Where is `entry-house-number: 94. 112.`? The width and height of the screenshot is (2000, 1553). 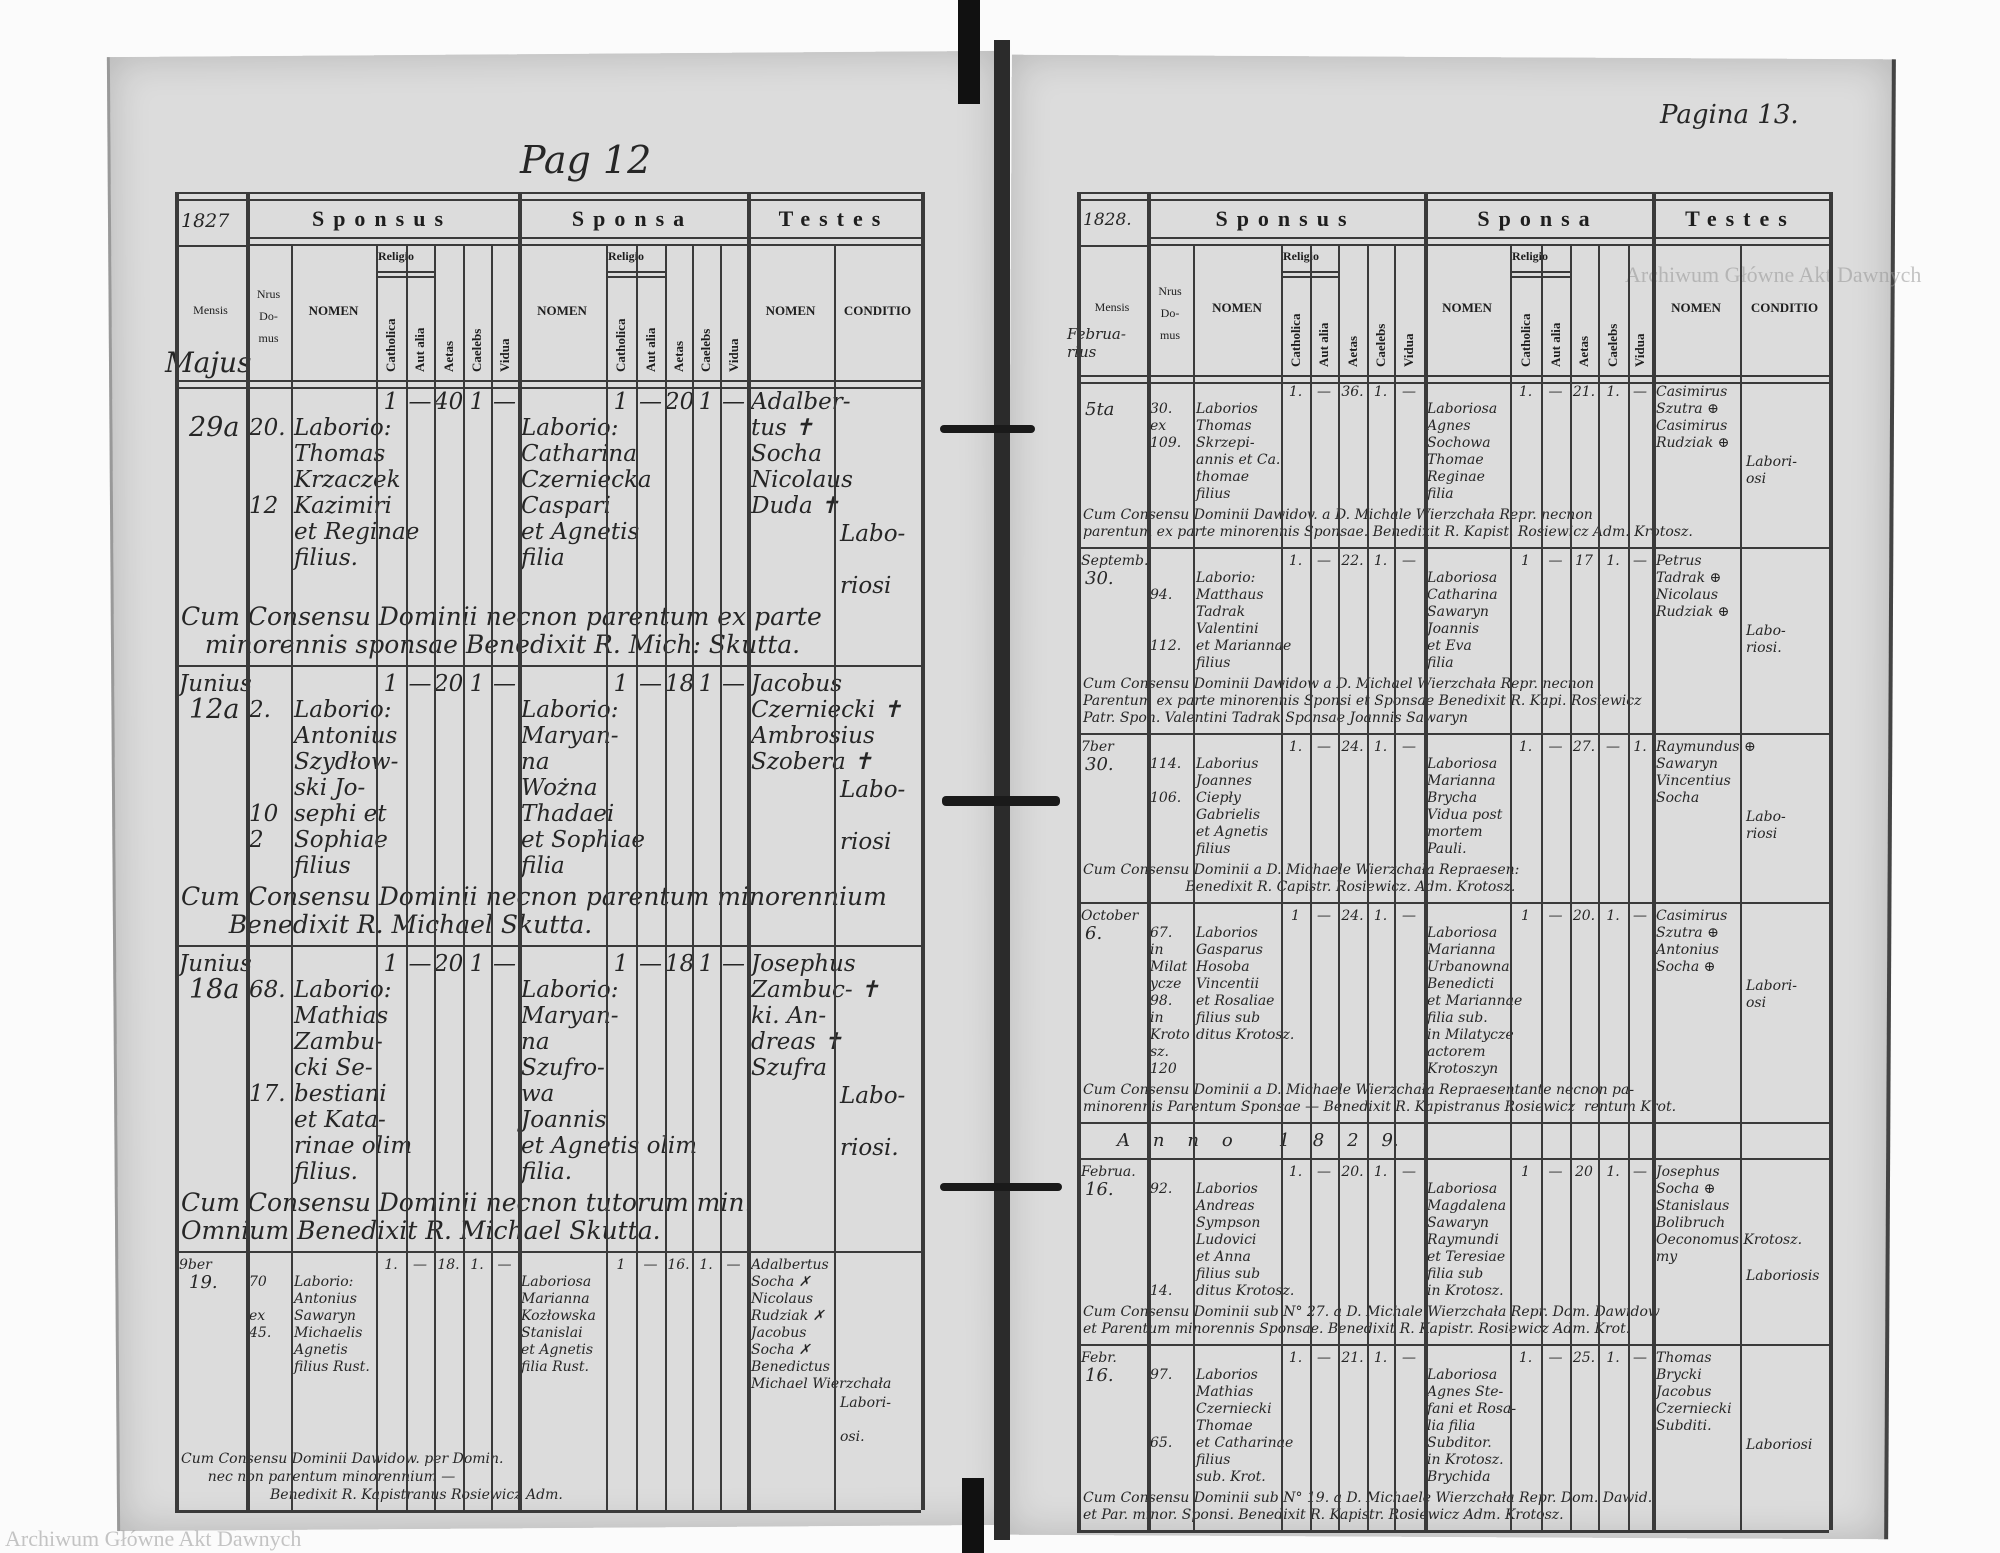 entry-house-number: 94. 112. is located at coordinates (1166, 620).